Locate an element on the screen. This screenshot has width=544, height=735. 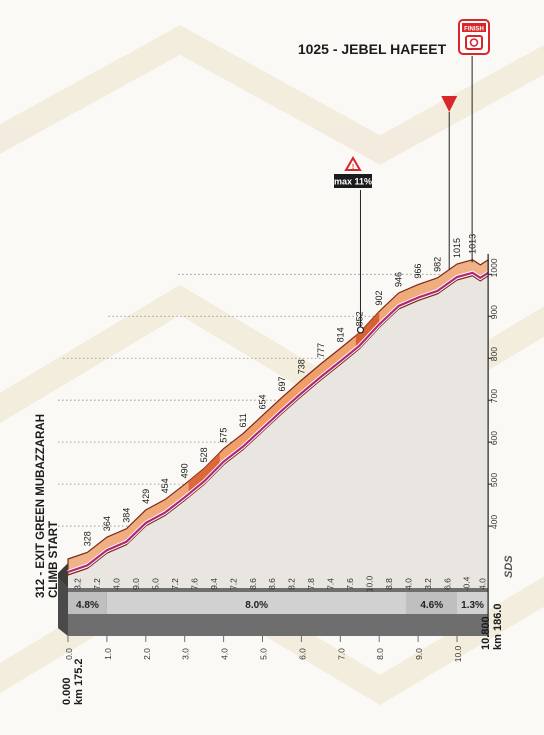
average-gradient-layer: 4.8% 8.0% 4.6% 1.3% is located at coordinates (278, 603).